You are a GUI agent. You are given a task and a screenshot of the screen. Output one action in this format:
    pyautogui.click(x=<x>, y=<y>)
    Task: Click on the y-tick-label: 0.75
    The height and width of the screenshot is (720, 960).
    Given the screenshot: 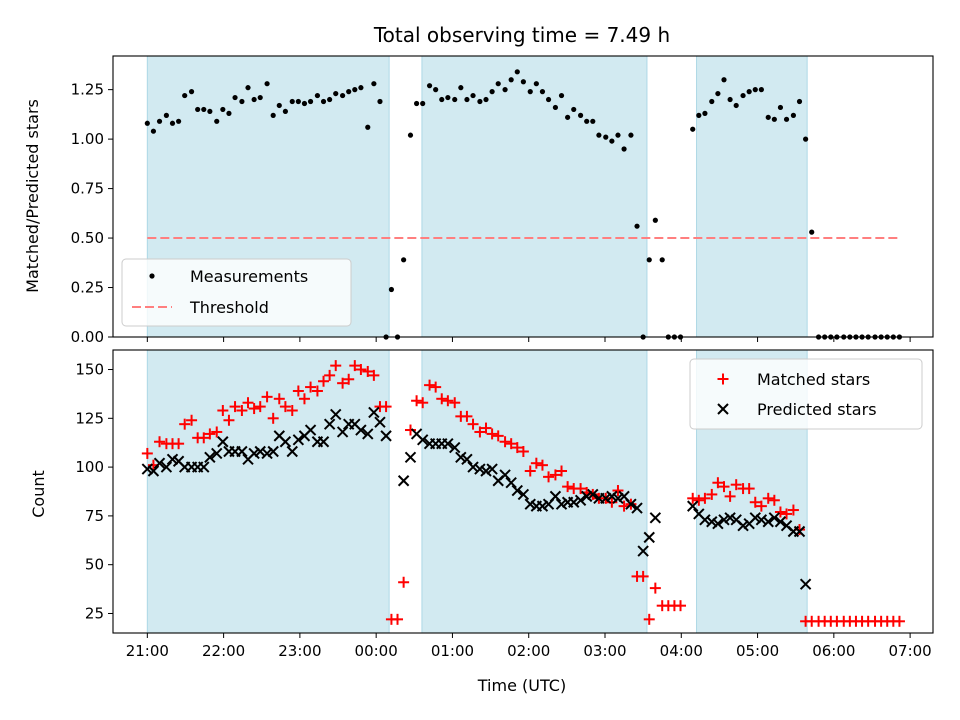 What is the action you would take?
    pyautogui.click(x=87, y=189)
    